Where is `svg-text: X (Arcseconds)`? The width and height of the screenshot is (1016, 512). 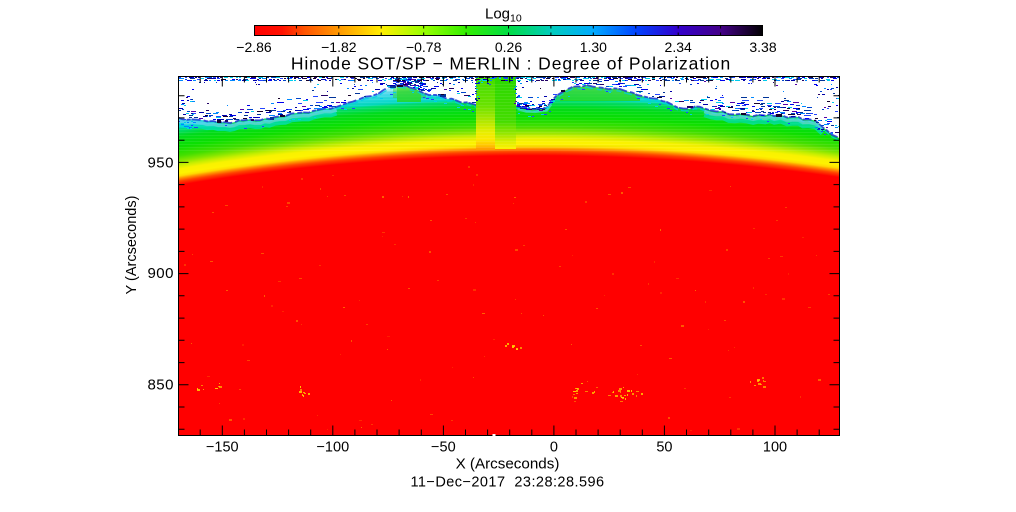
svg-text: X (Arcseconds) is located at coordinates (508, 463).